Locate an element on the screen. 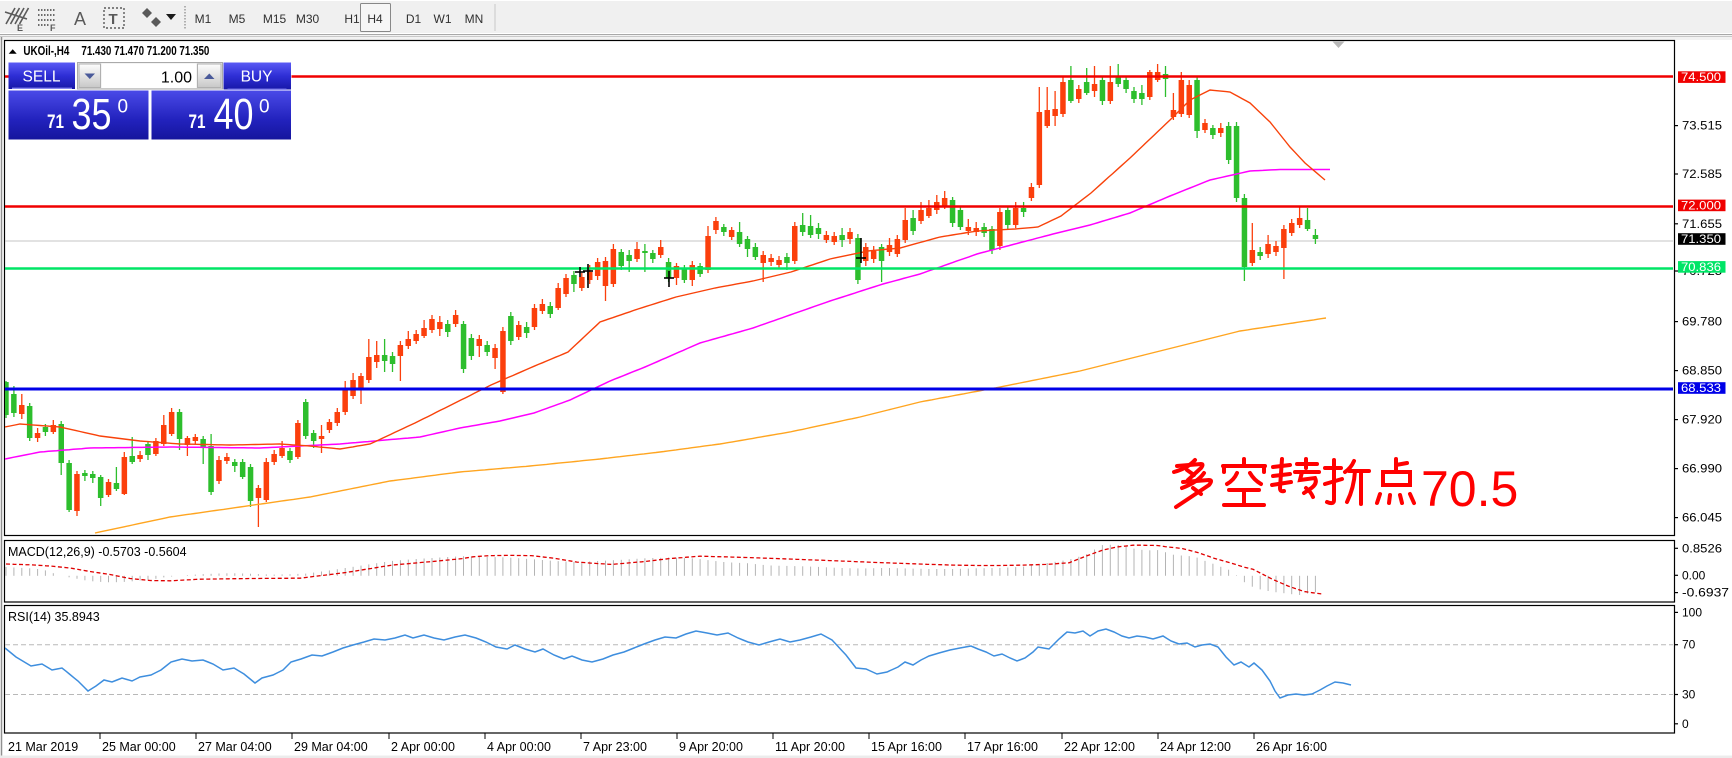  svg-text: 66.045 is located at coordinates (1702, 518).